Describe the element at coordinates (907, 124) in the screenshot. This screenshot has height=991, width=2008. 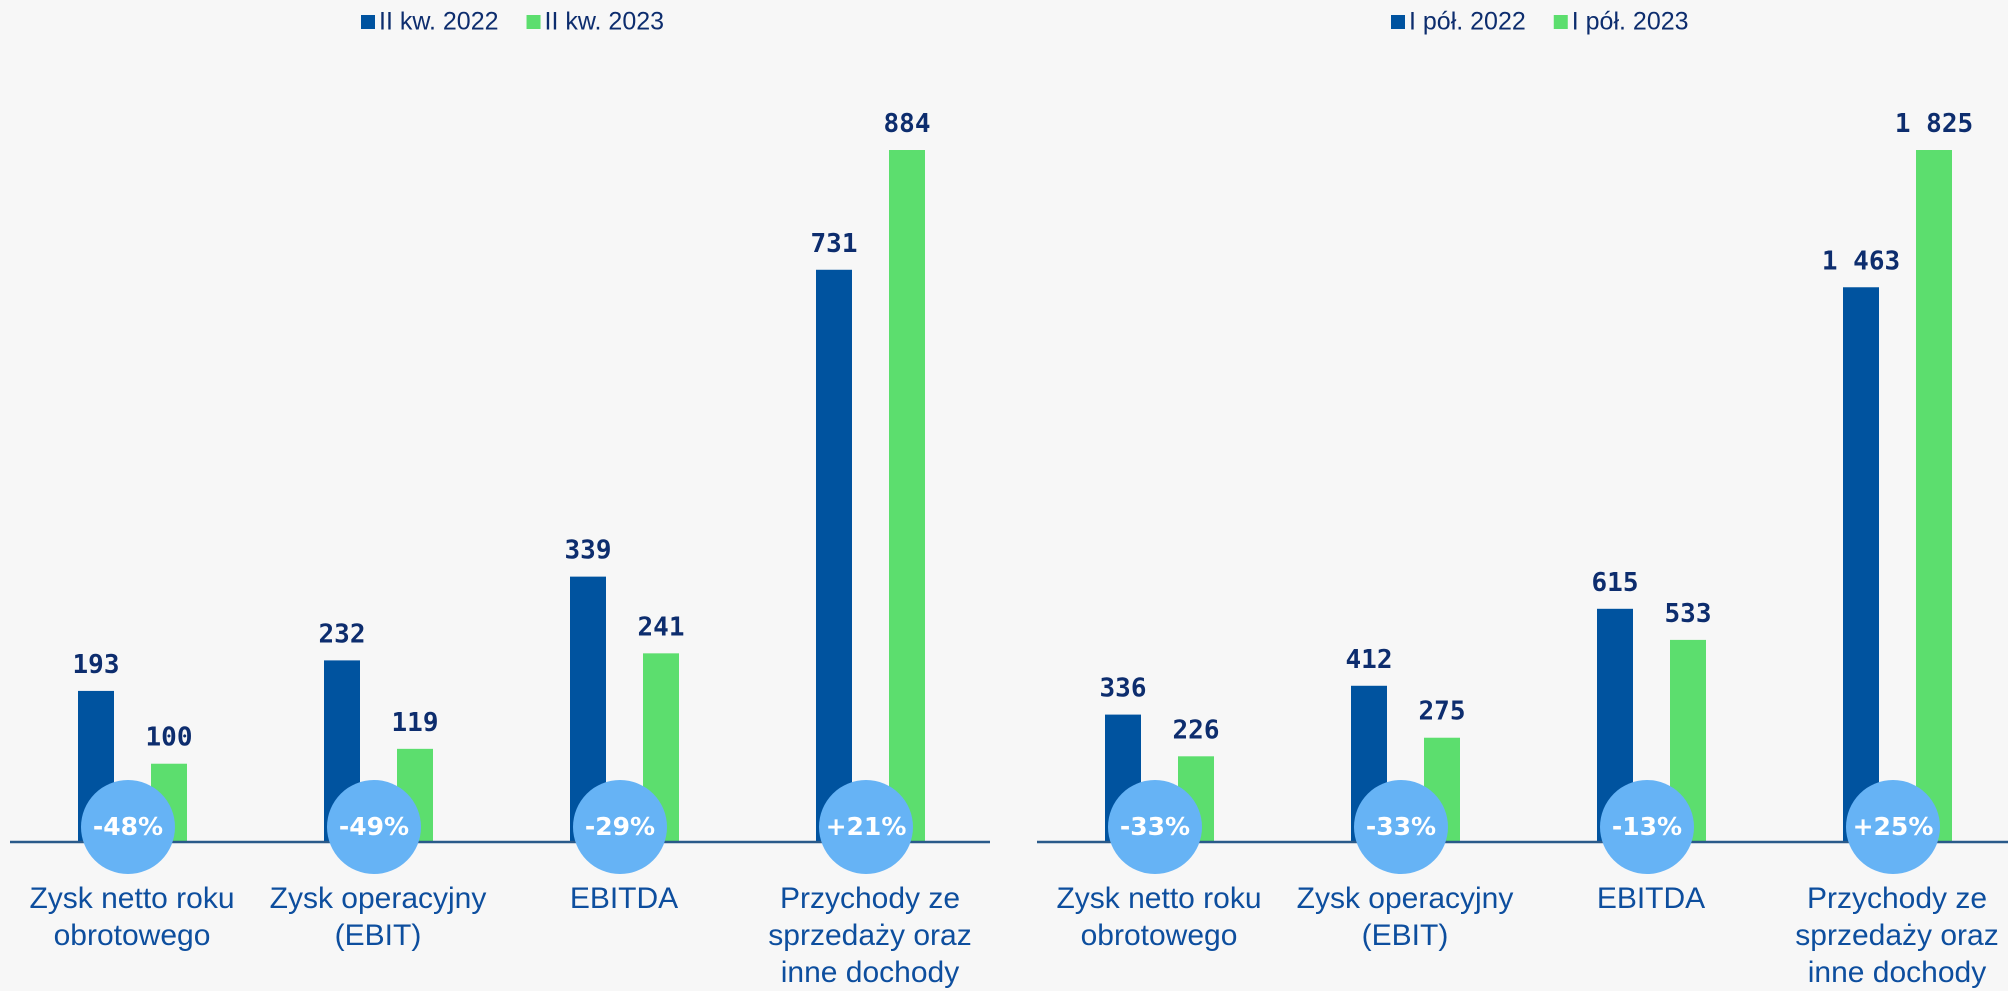
I see `value-label: 884` at that location.